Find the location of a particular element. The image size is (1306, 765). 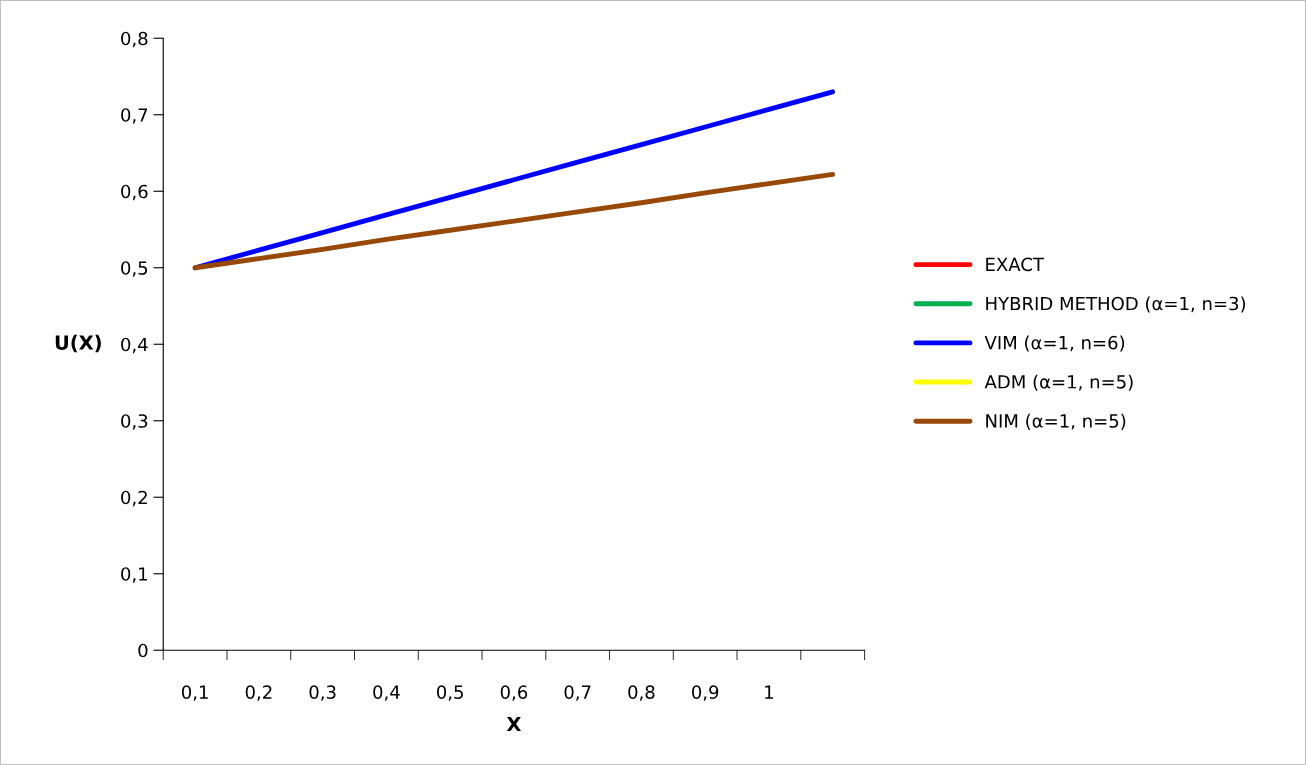

x-tick-label: 0,2 is located at coordinates (258, 693).